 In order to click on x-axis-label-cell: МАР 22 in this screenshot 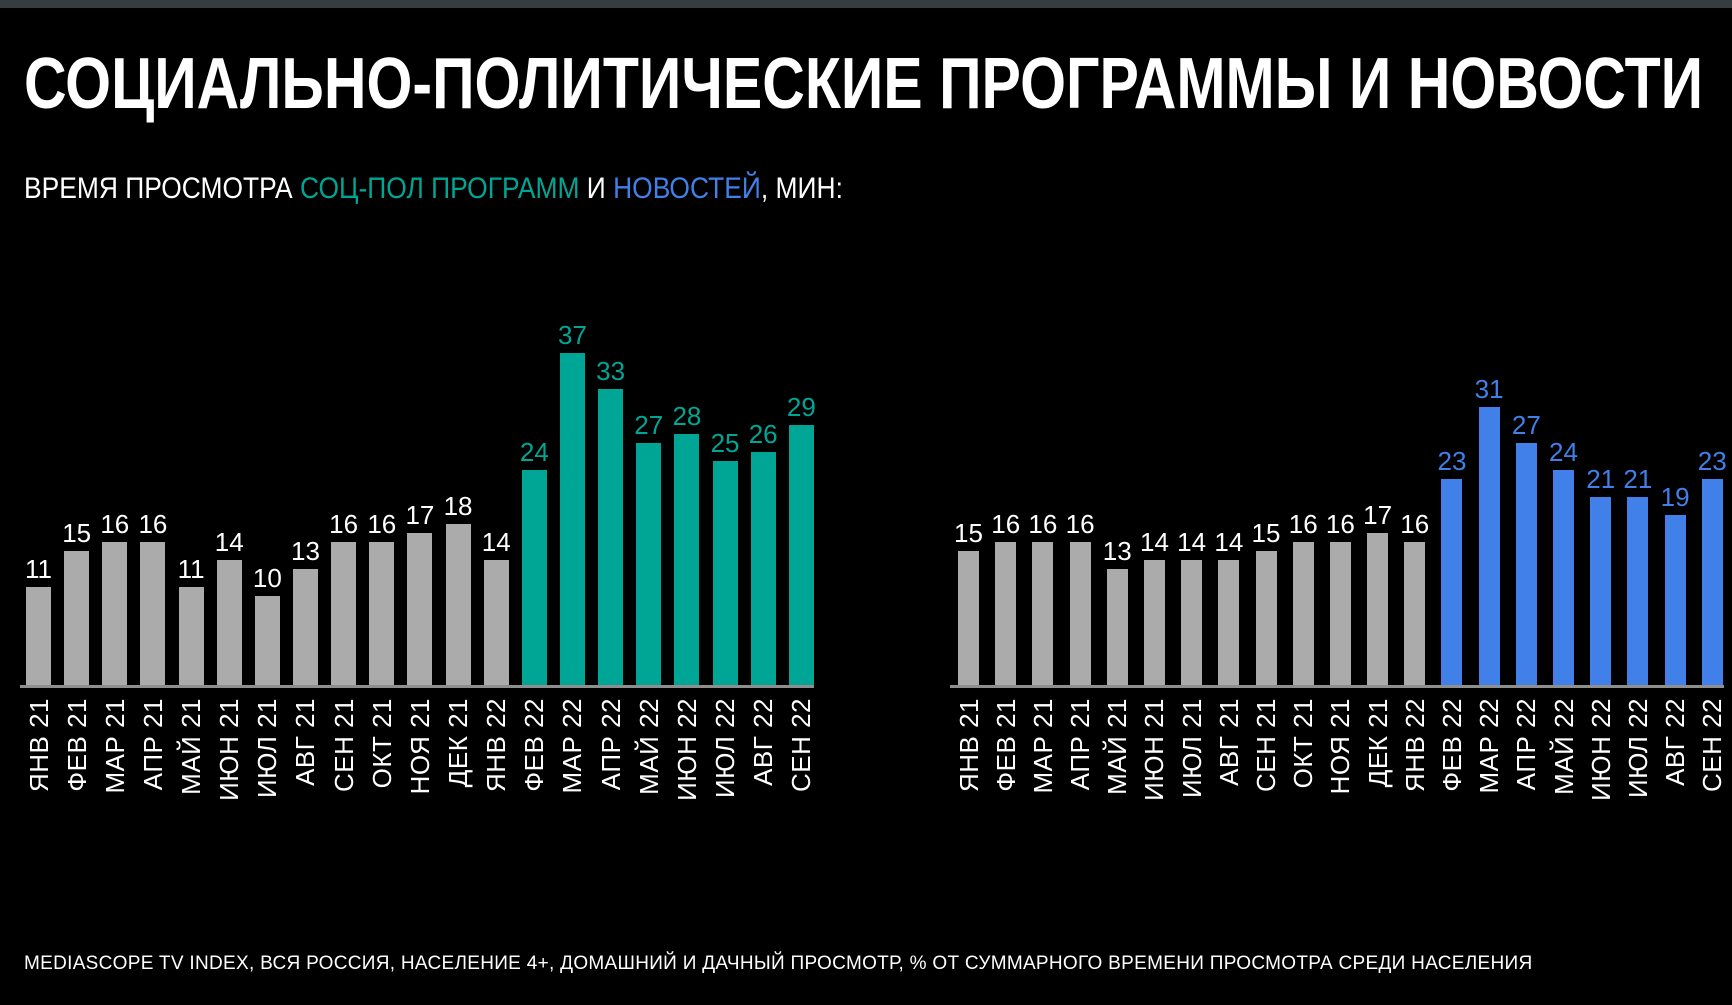, I will do `click(1489, 762)`.